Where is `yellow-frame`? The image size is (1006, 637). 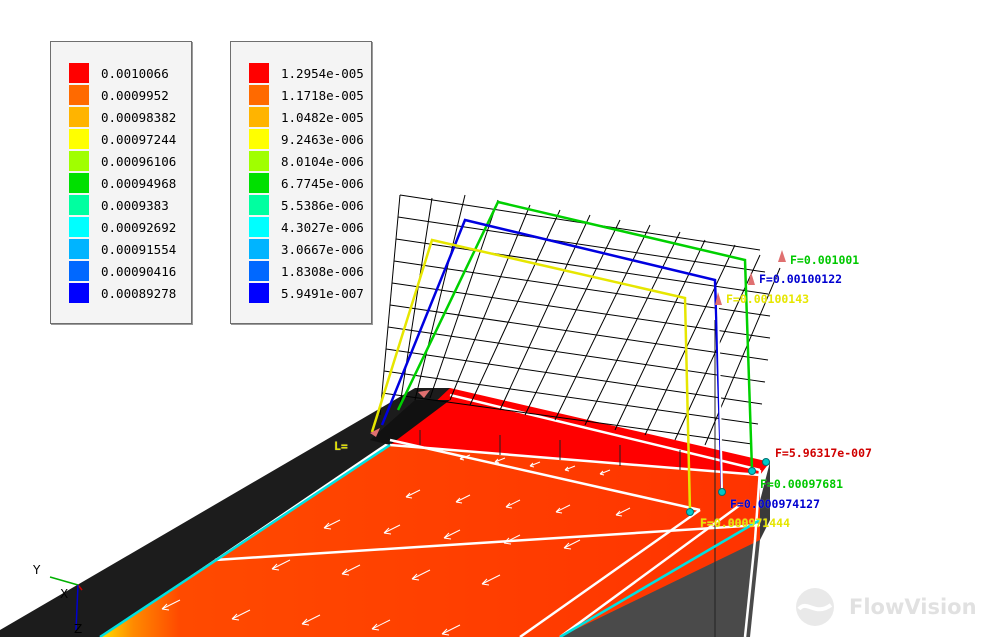
yellow-frame is located at coordinates (531, 375).